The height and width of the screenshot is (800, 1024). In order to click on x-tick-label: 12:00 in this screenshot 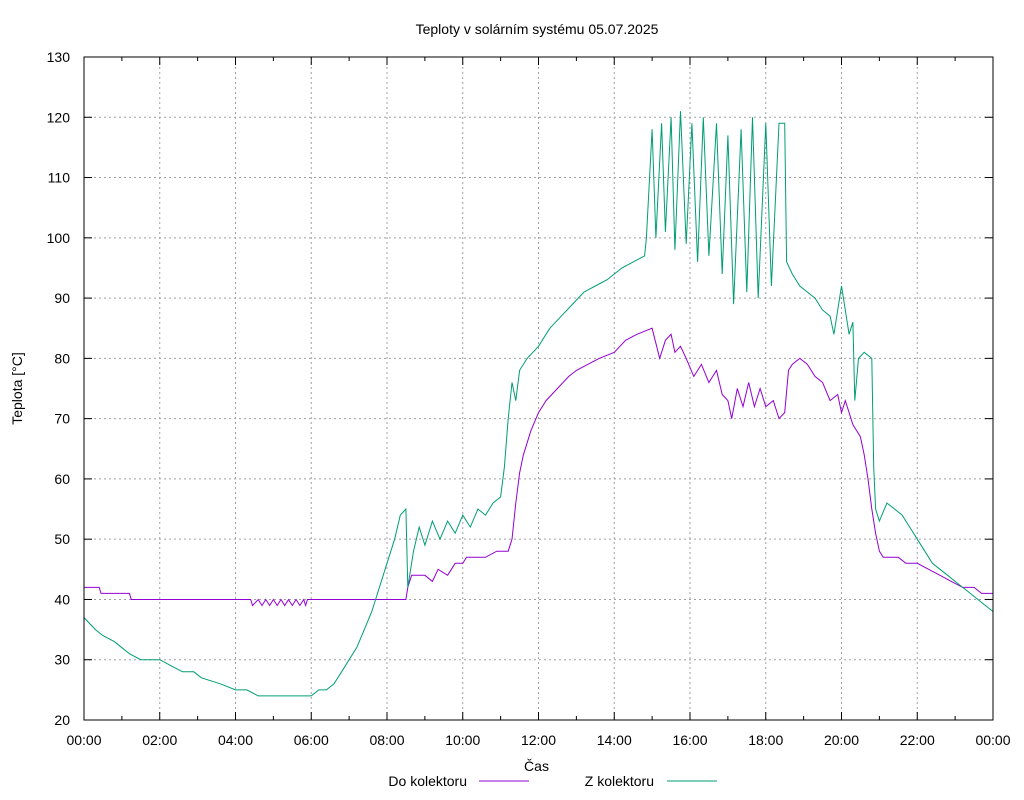, I will do `click(538, 740)`.